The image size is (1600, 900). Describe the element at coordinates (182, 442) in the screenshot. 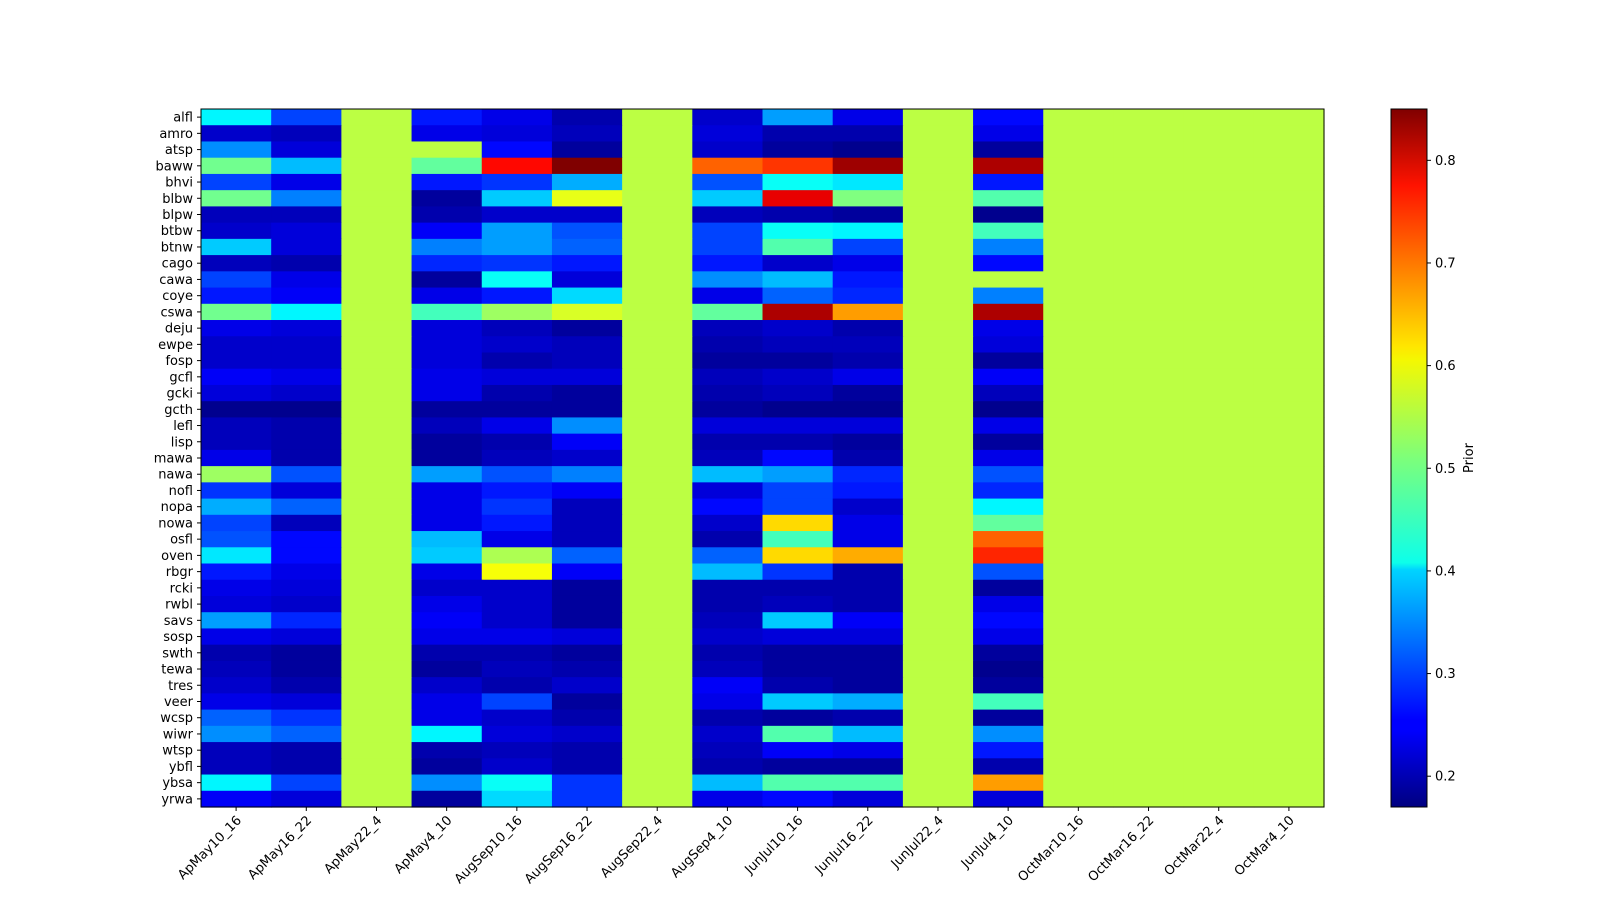

I see `y-tick-label: lisp` at that location.